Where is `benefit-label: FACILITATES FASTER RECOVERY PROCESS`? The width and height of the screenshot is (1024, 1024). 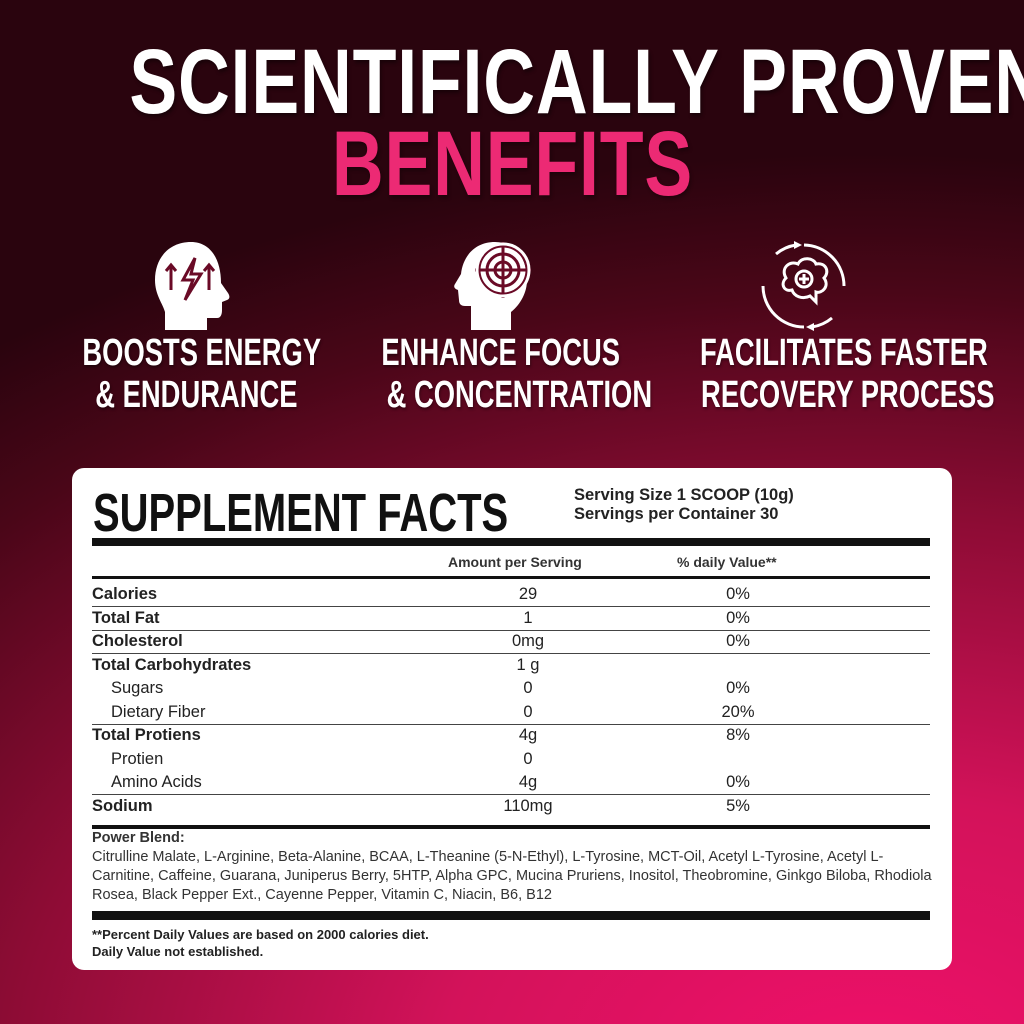 benefit-label: FACILITATES FASTER RECOVERY PROCESS is located at coordinates (847, 374).